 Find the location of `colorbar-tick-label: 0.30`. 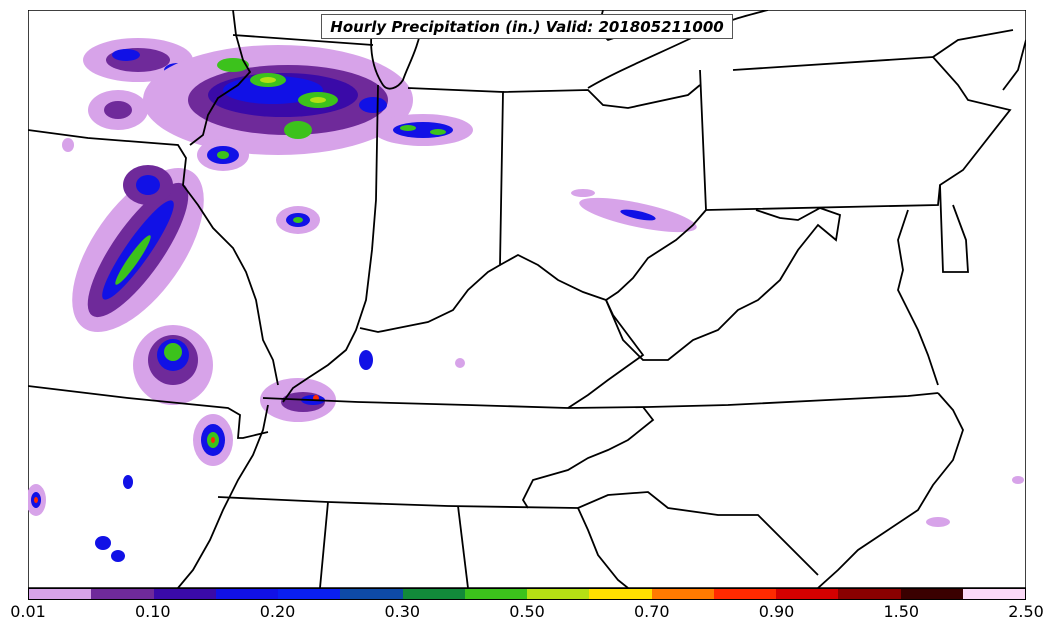

colorbar-tick-label: 0.30 is located at coordinates (402, 611).